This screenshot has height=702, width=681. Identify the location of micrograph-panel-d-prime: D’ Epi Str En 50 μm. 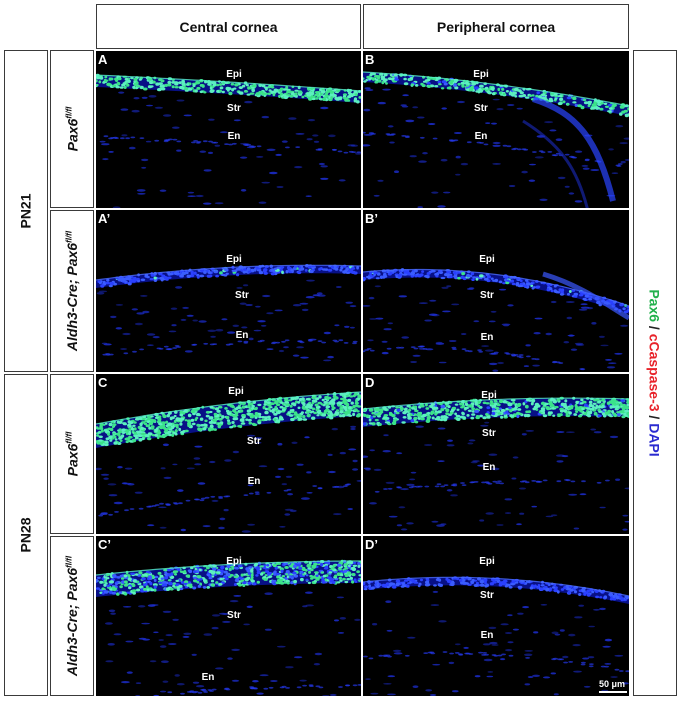
(496, 616).